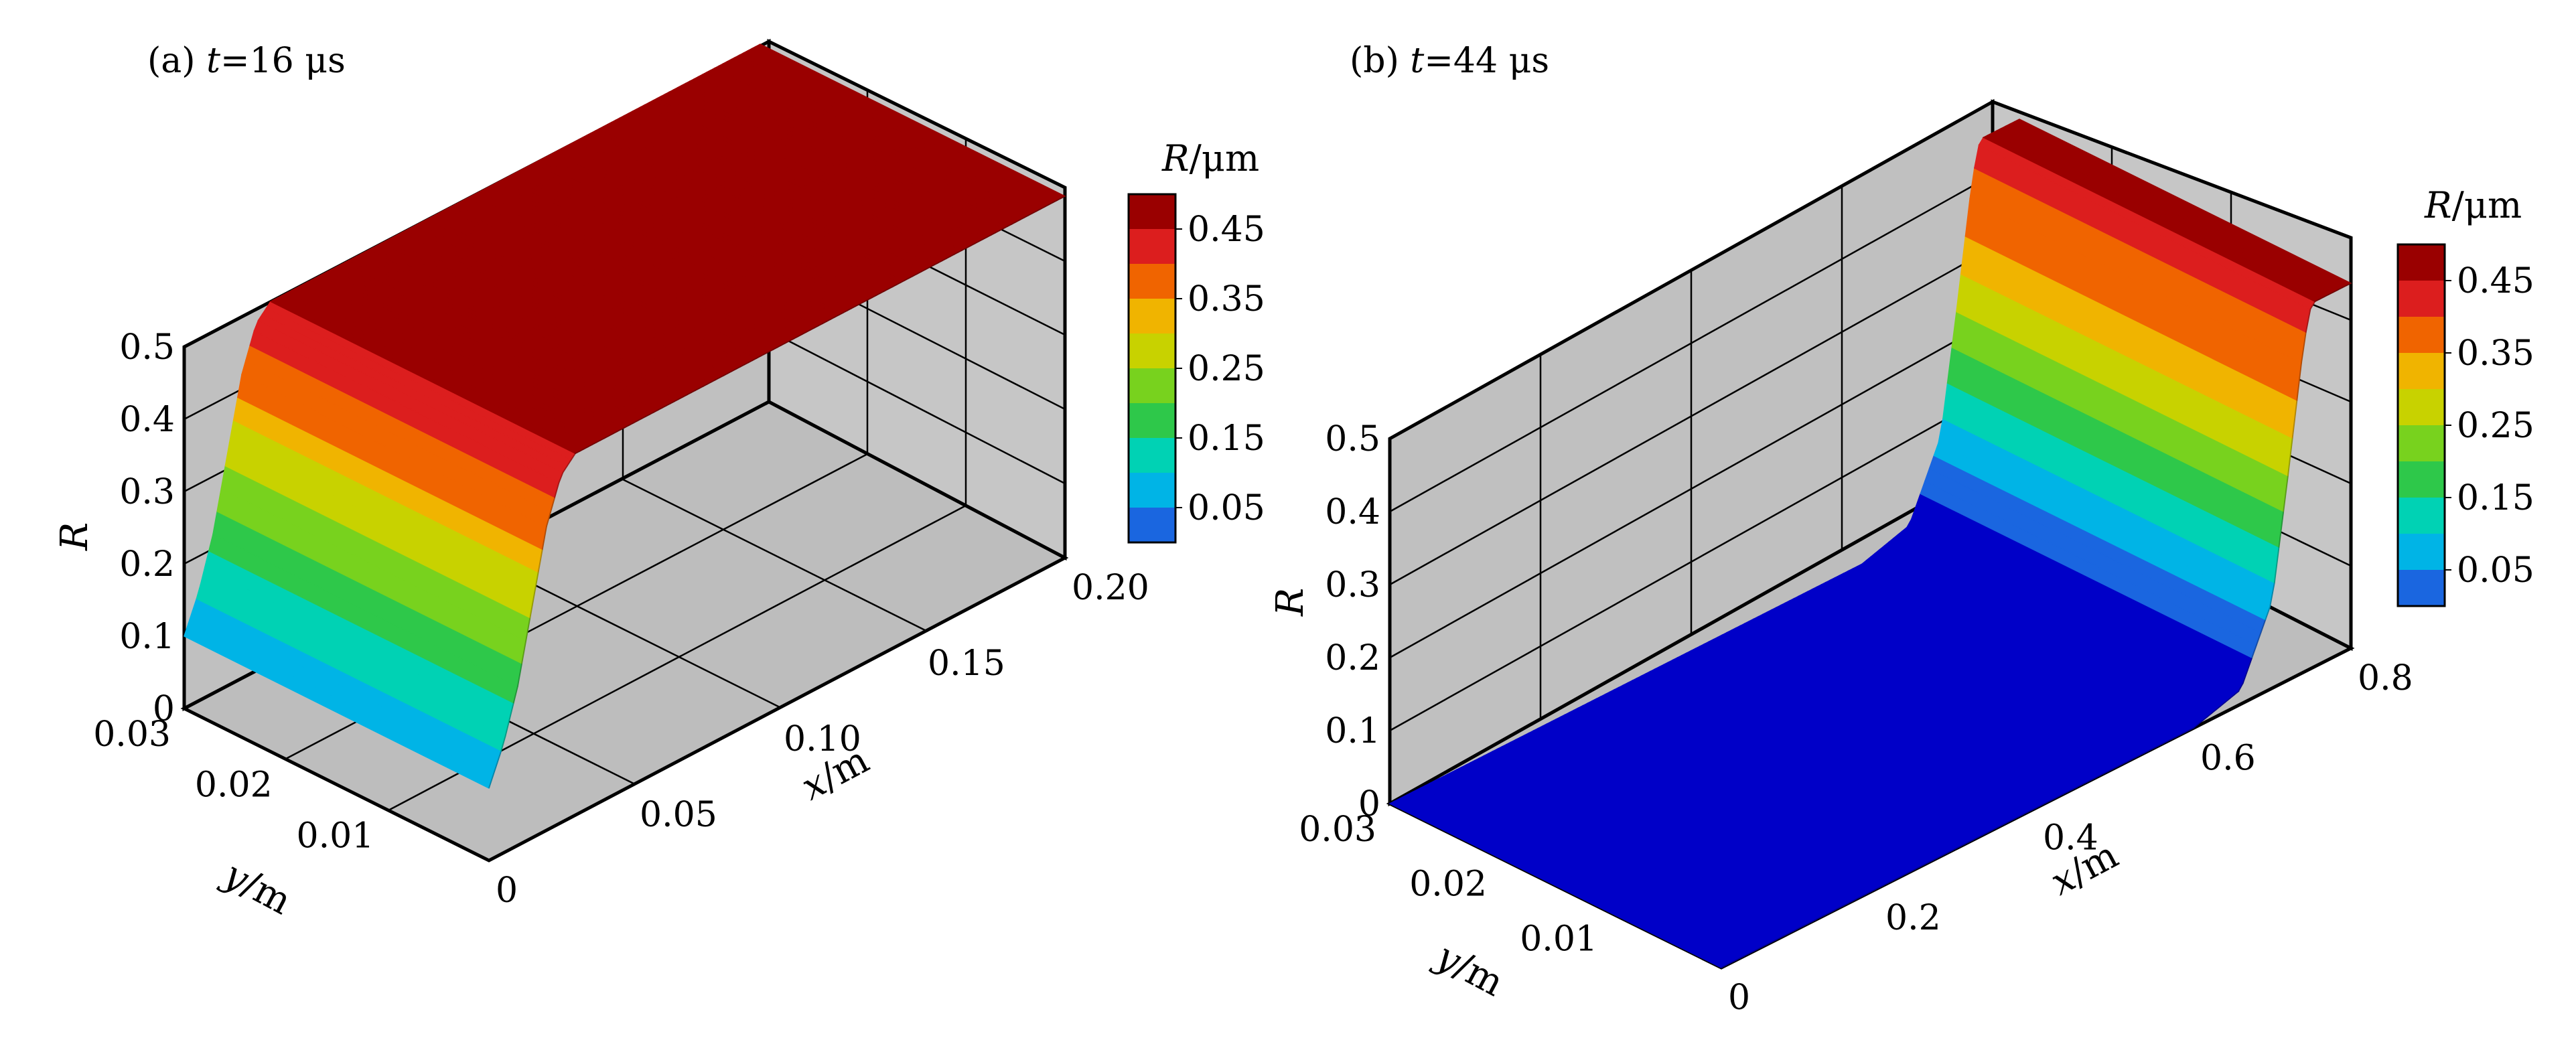  What do you see at coordinates (1226, 369) in the screenshot?
I see `panel-a-colorbar-tick: 0.25` at bounding box center [1226, 369].